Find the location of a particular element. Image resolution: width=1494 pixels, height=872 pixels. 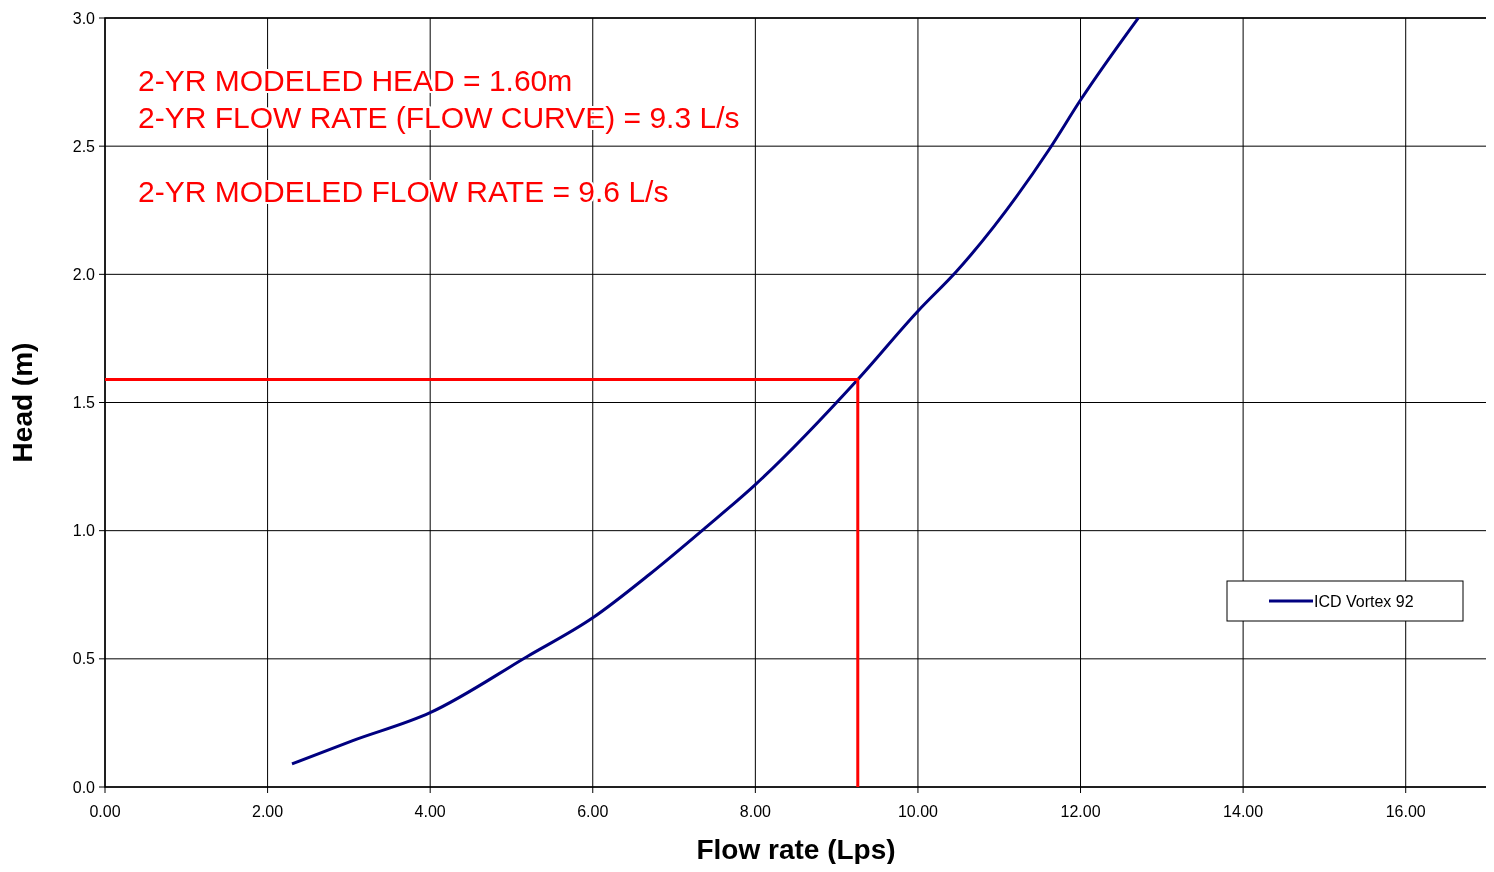

x-tick-label: 14.00 is located at coordinates (1243, 811).